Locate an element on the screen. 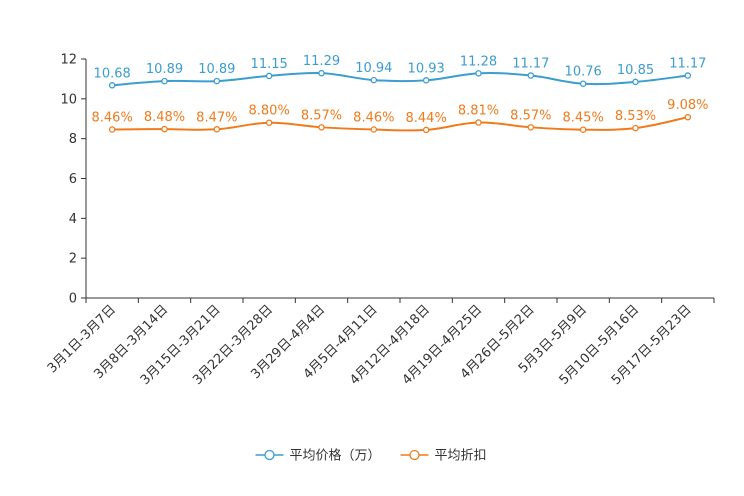 This screenshot has width=744, height=496. data-label: 8.45% is located at coordinates (583, 118).